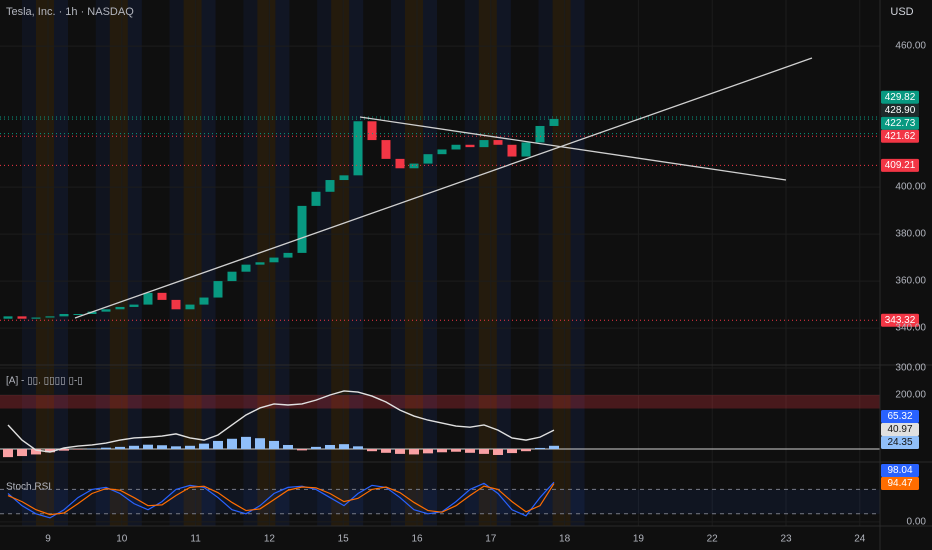 The width and height of the screenshot is (932, 550). What do you see at coordinates (910, 281) in the screenshot?
I see `y-tick-label: 360.00` at bounding box center [910, 281].